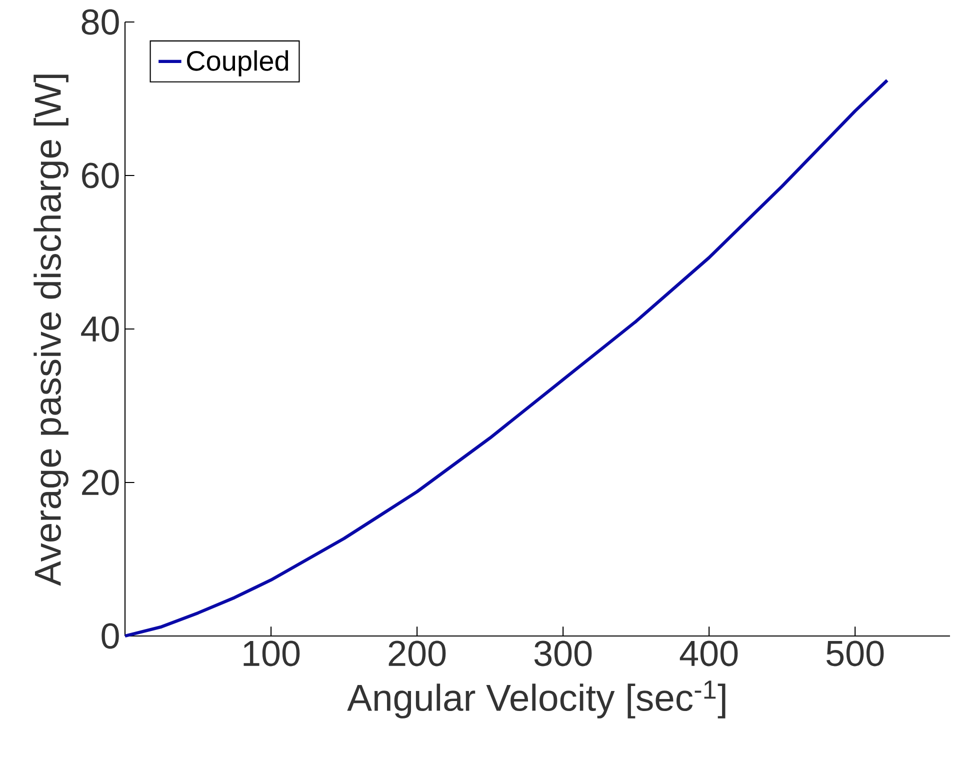 Image resolution: width=960 pixels, height=774 pixels. Describe the element at coordinates (100, 175) in the screenshot. I see `y-tick-label: 60` at that location.